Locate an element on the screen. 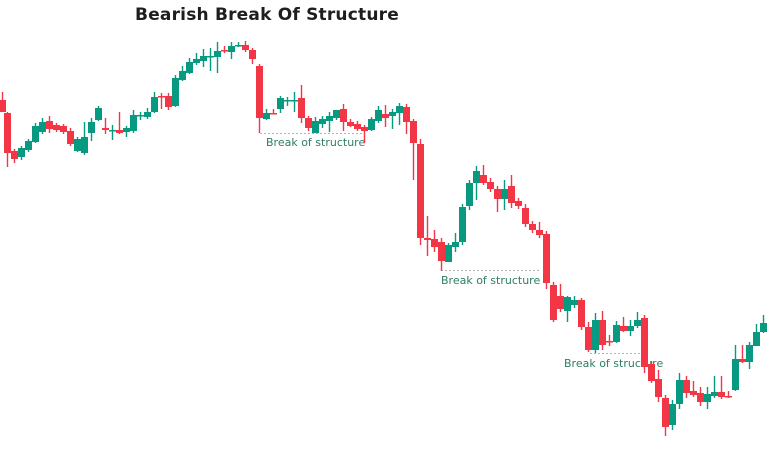  chart-title: Bearish Break Of Structure is located at coordinates (267, 15).